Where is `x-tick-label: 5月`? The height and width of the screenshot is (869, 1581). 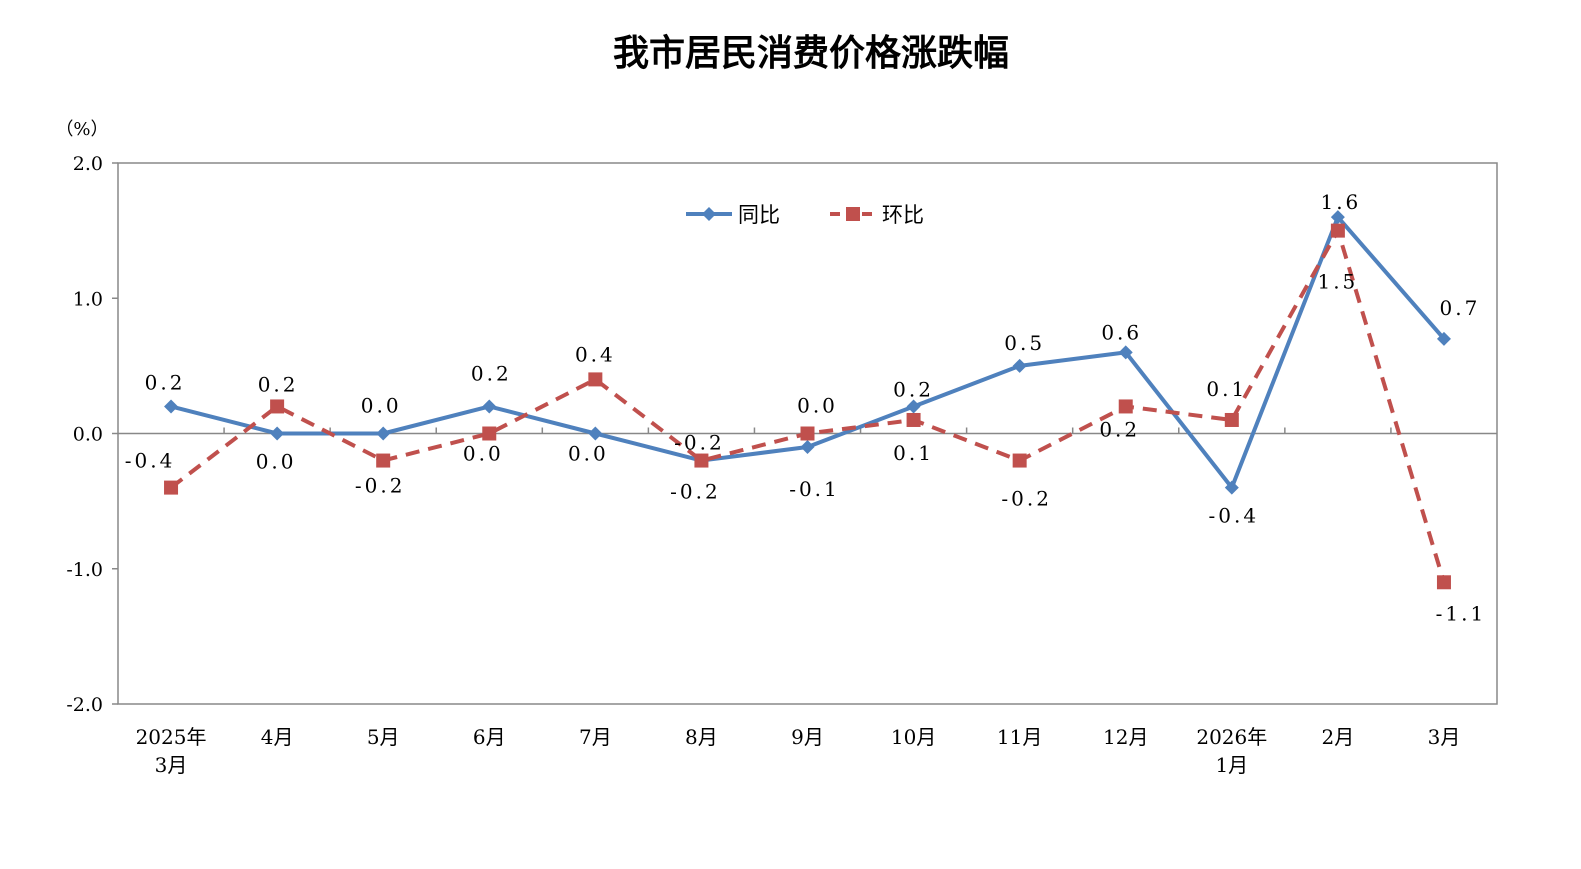
x-tick-label: 5月 is located at coordinates (383, 737).